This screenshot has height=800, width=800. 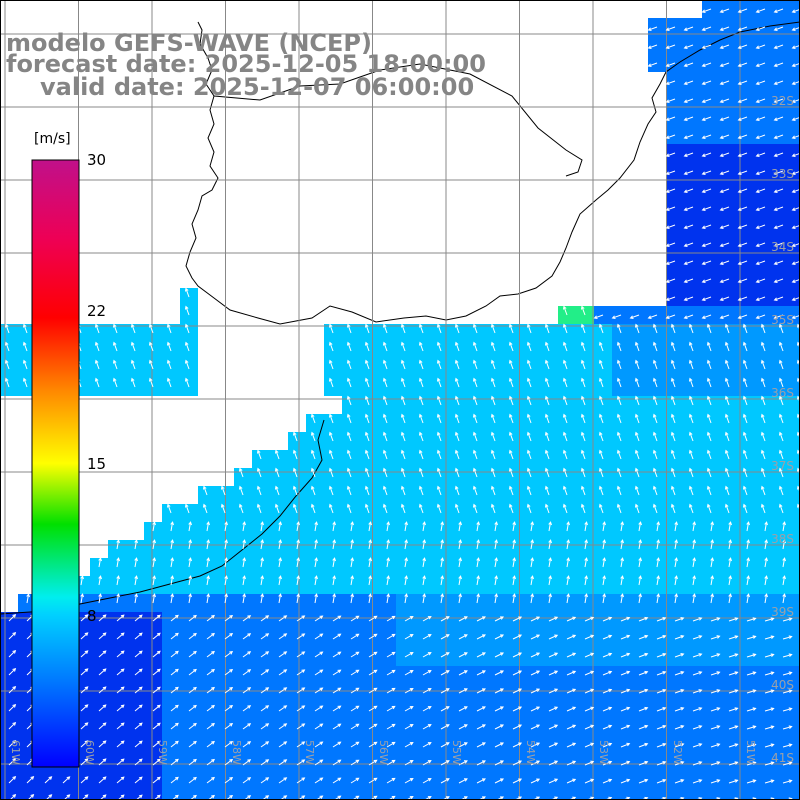 What do you see at coordinates (603, 752) in the screenshot?
I see `lon-label: 53W` at bounding box center [603, 752].